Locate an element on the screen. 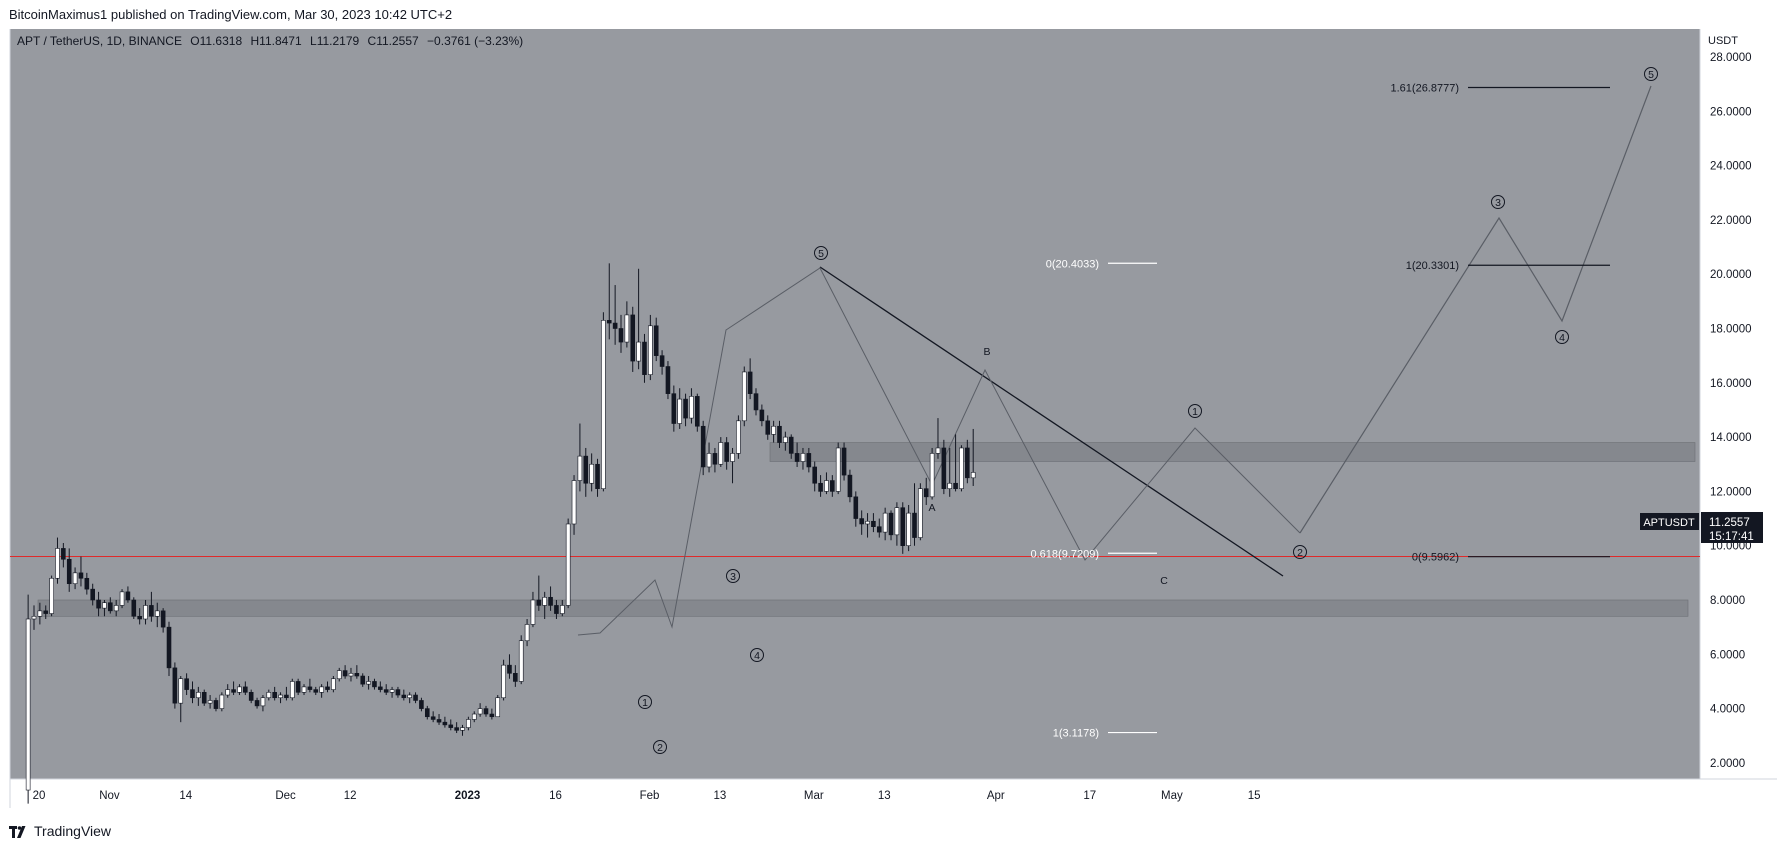 The height and width of the screenshot is (845, 1777). time-axis-tick-label: Nov is located at coordinates (109, 796).